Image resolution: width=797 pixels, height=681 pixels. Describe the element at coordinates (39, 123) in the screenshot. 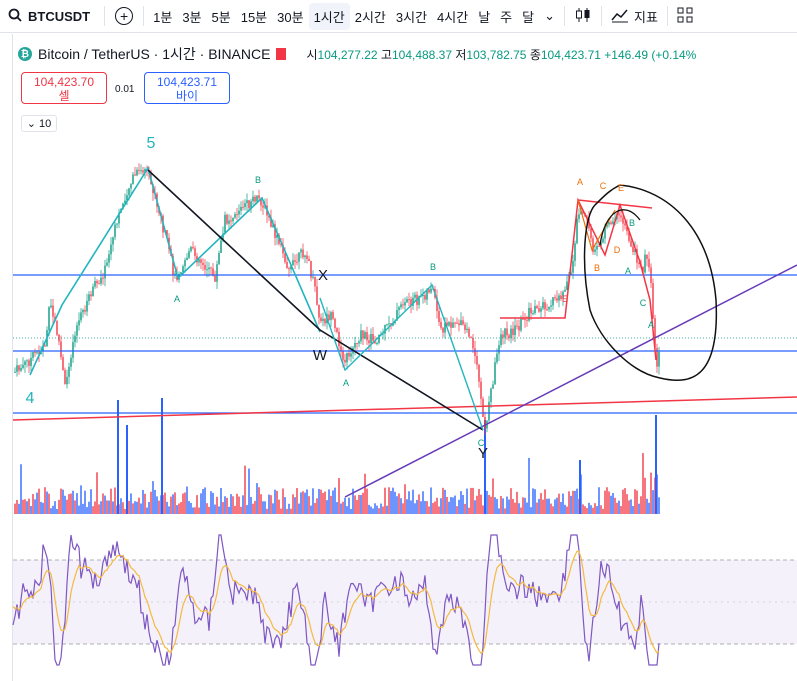

I see `indicators-collapse-button: ⌄ 10` at that location.